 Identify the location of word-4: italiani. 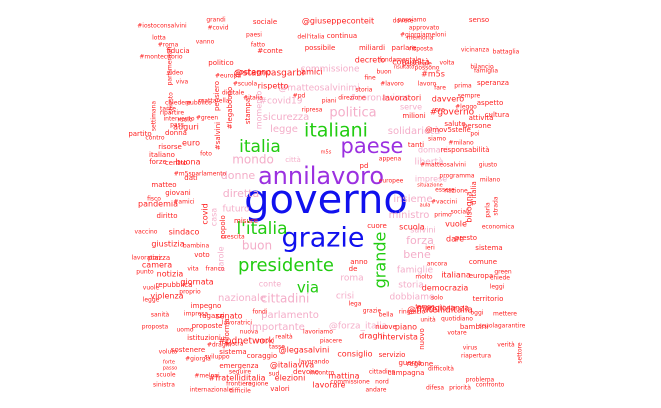
(336, 131).